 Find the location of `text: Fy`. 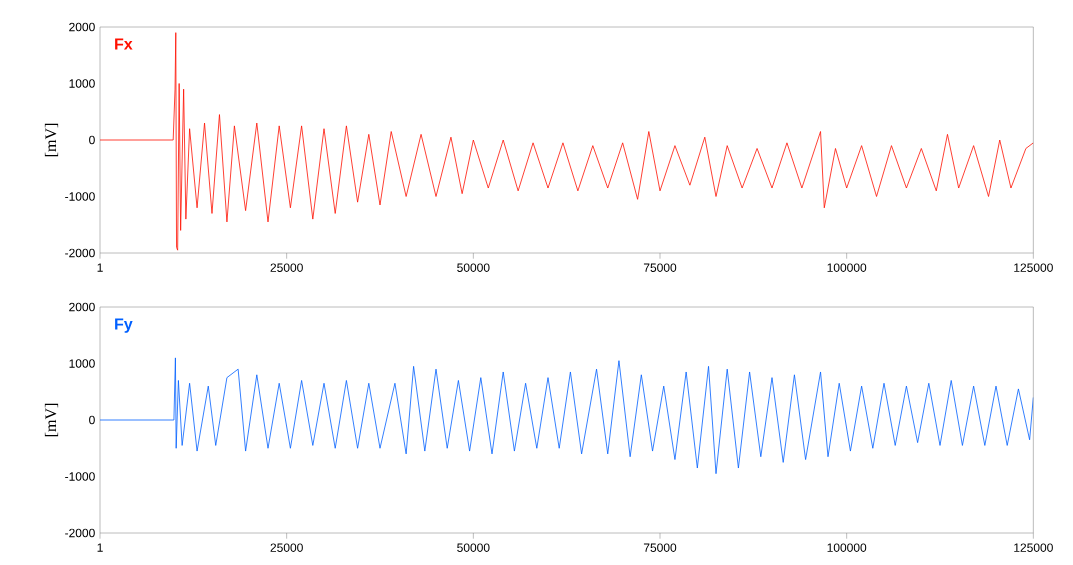

text: Fy is located at coordinates (124, 325).